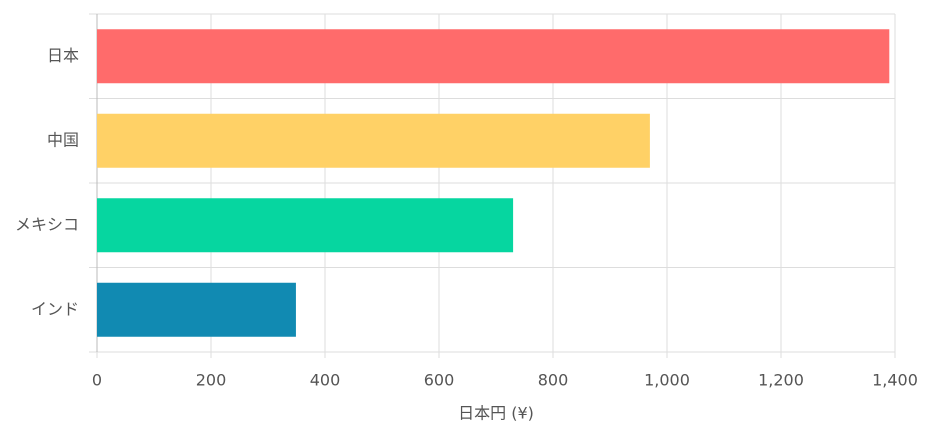  I want to click on x-tick-label: 1,200, so click(781, 380).